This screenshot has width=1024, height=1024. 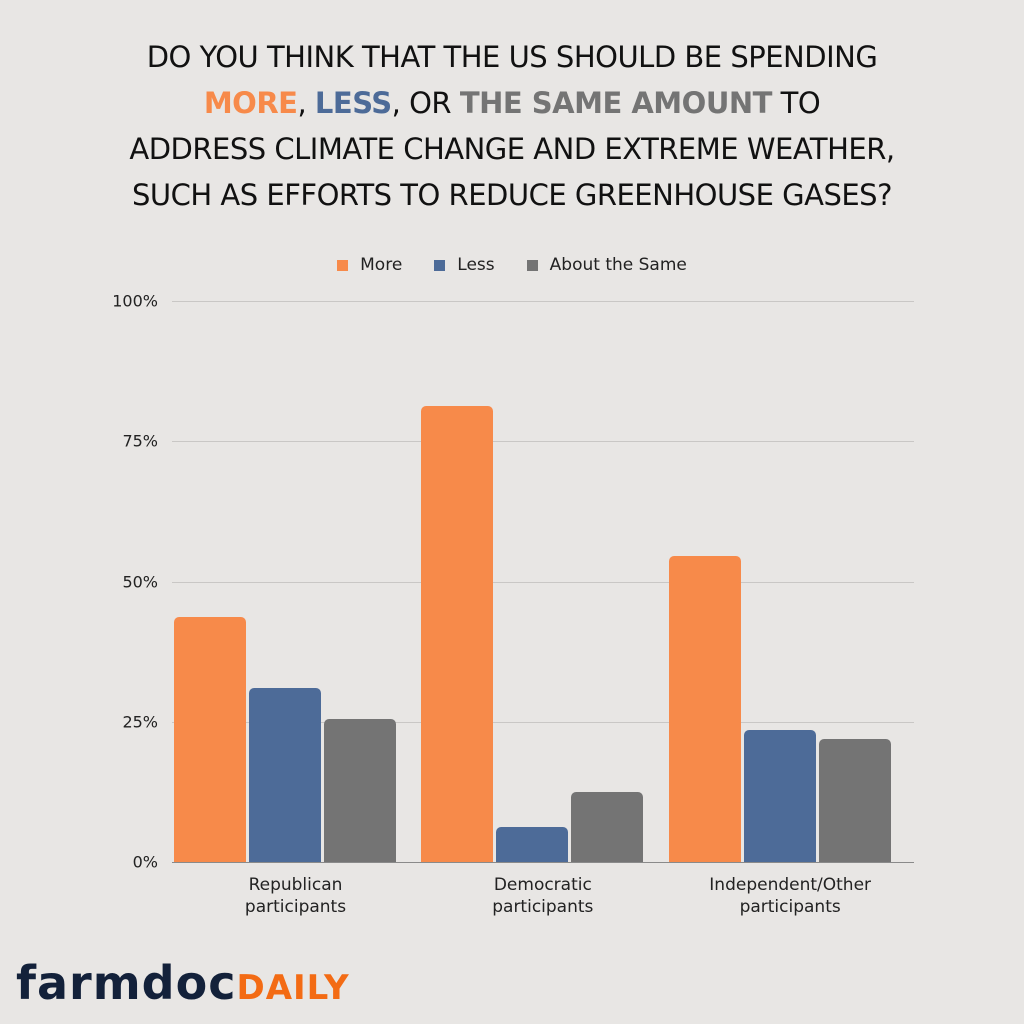 What do you see at coordinates (295, 885) in the screenshot?
I see `x-label-line: Republican` at bounding box center [295, 885].